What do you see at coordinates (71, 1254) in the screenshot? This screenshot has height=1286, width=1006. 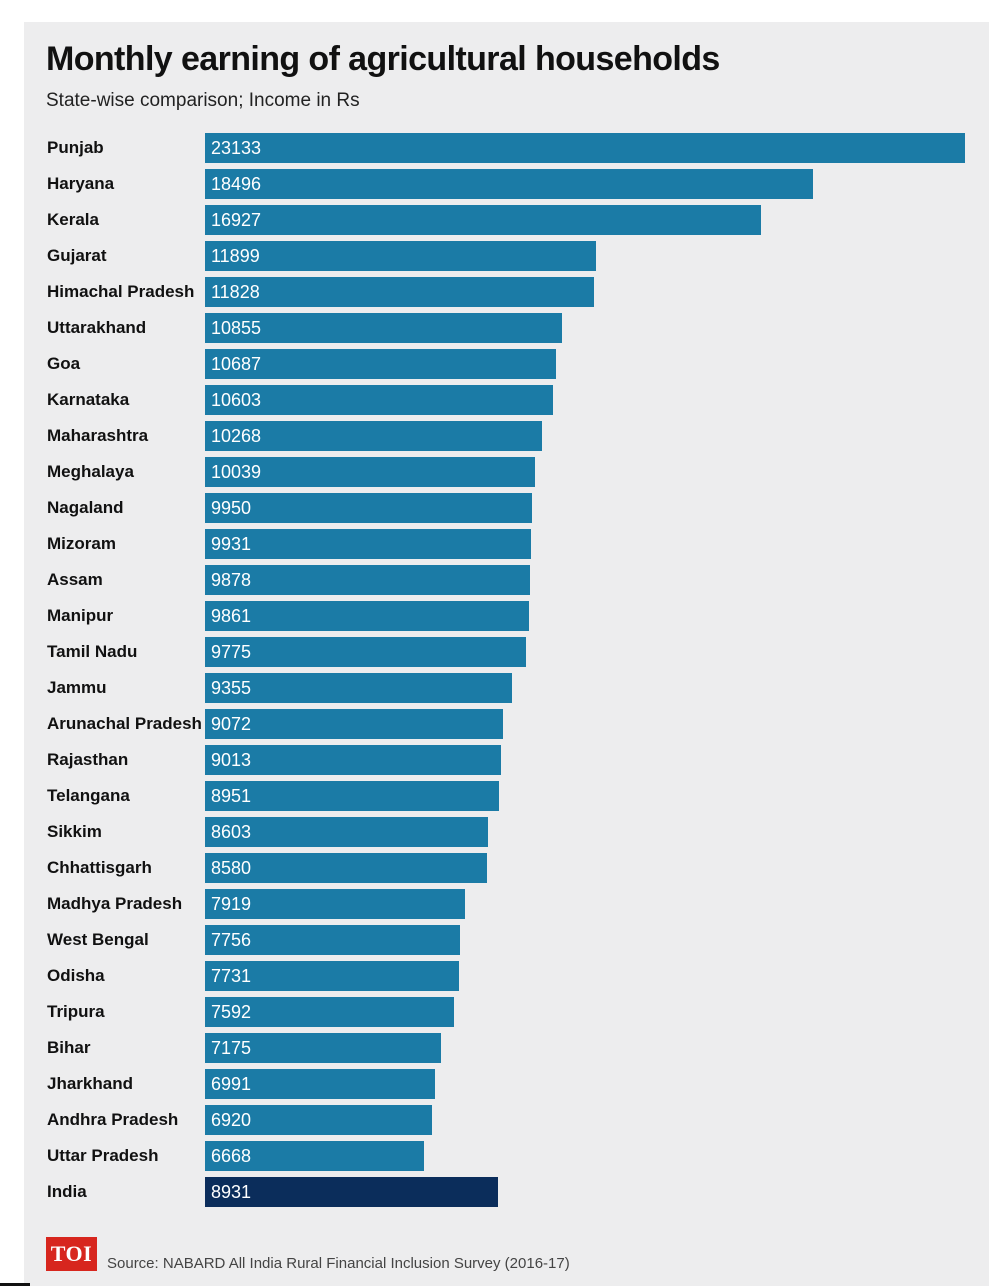 I see `toi-logo: TOI` at bounding box center [71, 1254].